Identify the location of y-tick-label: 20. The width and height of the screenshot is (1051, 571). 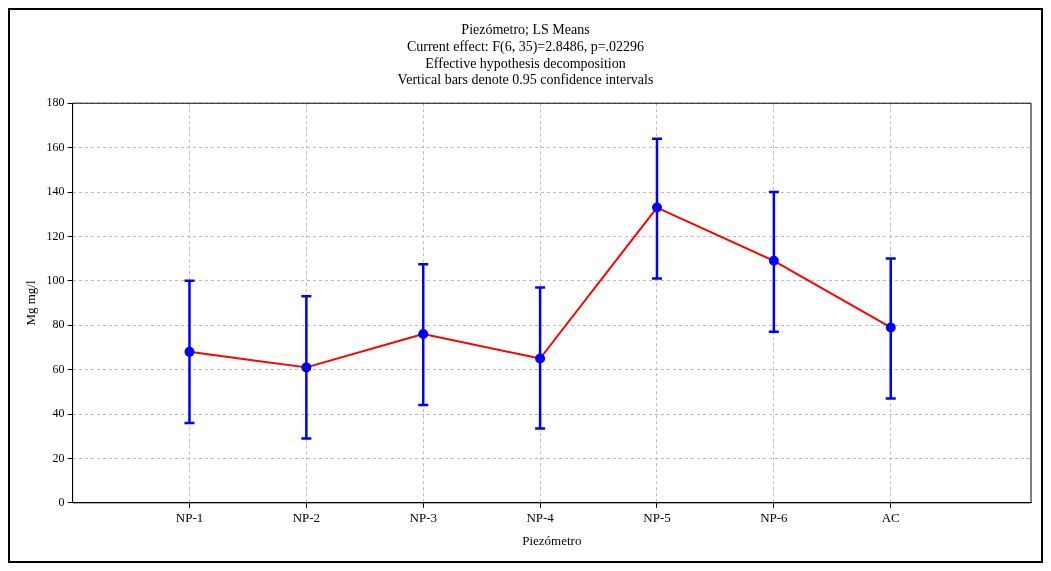
(58, 457).